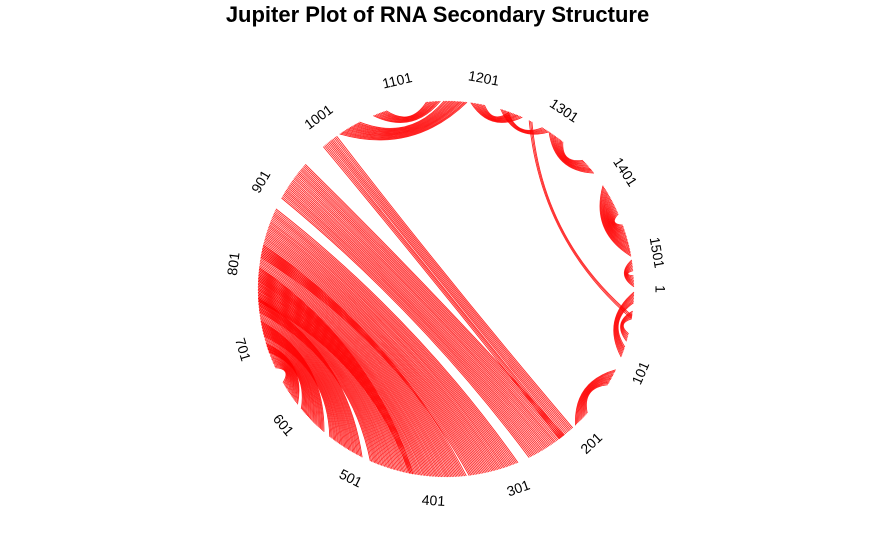  I want to click on tick-label: 601, so click(283, 425).